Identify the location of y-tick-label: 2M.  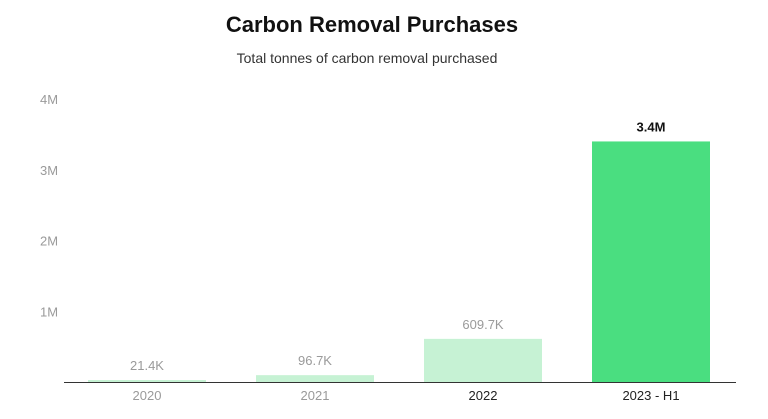
(49, 241).